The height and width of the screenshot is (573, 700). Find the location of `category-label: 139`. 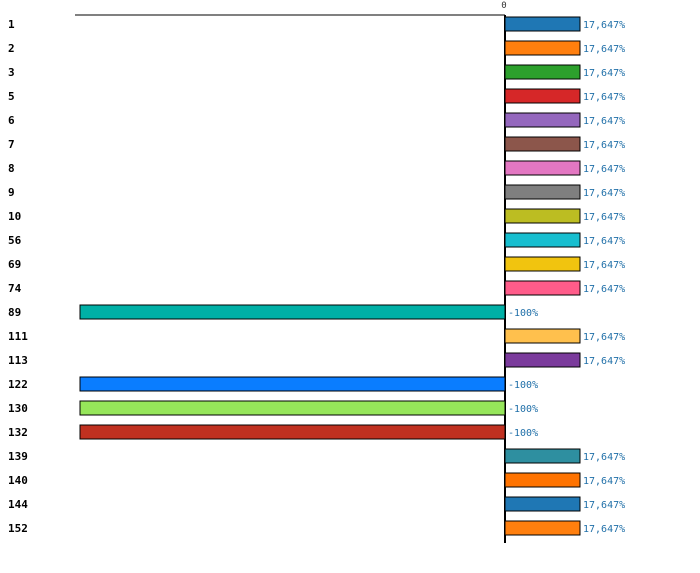

category-label: 139 is located at coordinates (18, 456).